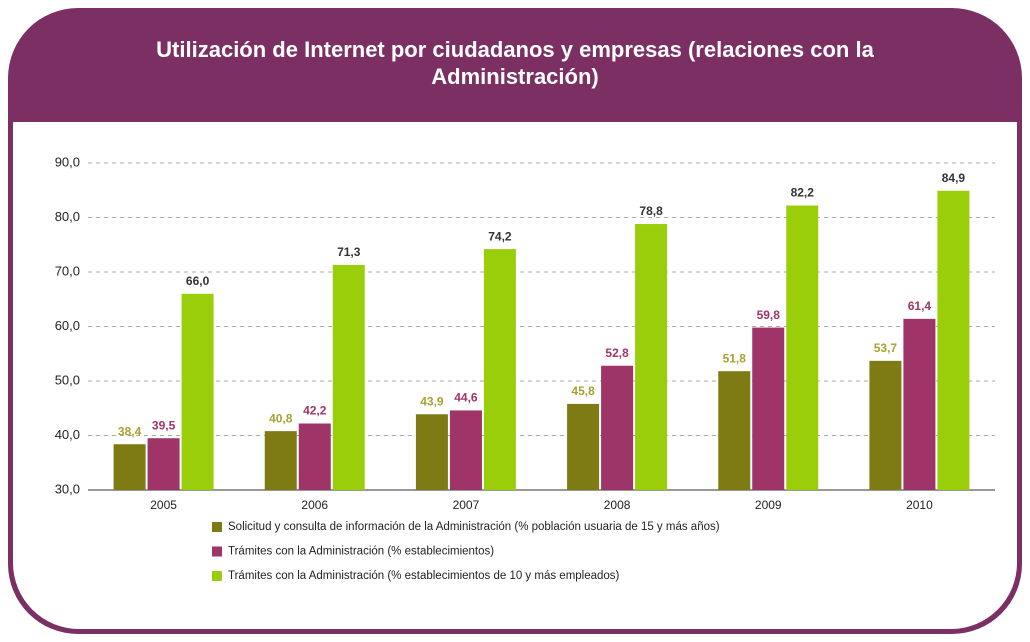  What do you see at coordinates (67, 488) in the screenshot?
I see `y-tick-label: 30,0` at bounding box center [67, 488].